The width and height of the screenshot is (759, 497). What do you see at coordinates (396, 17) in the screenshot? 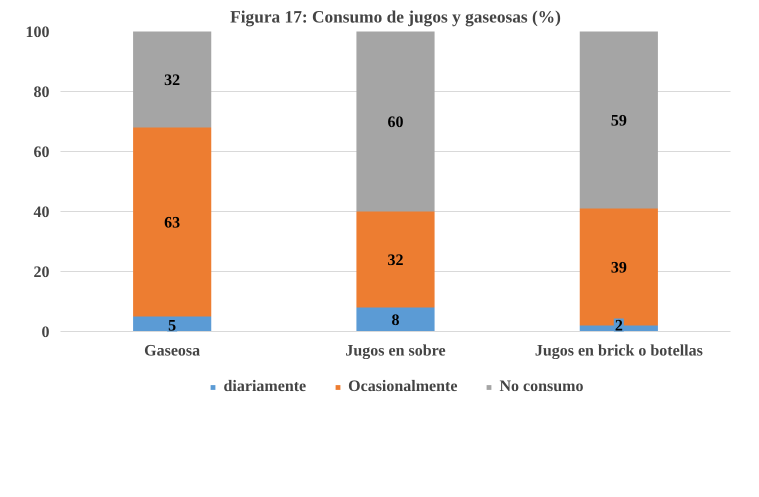
I see `chart-title: Figura 17: Consumo de jugos y gaseosas (%)` at bounding box center [396, 17].